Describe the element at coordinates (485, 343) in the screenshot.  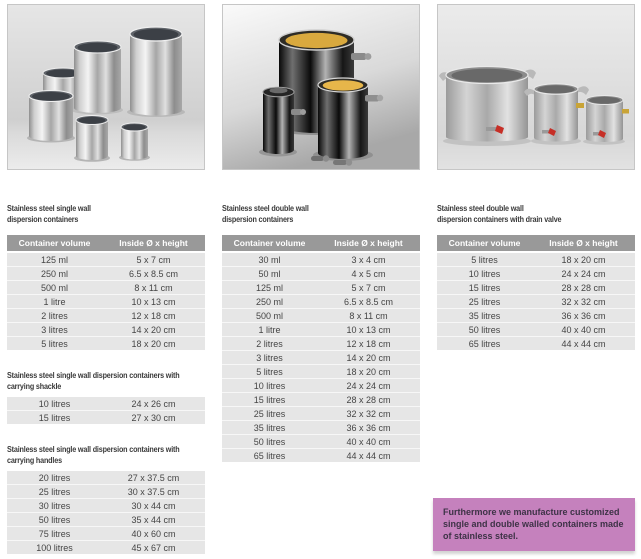
I see `volume-cell: 65 litres` at that location.